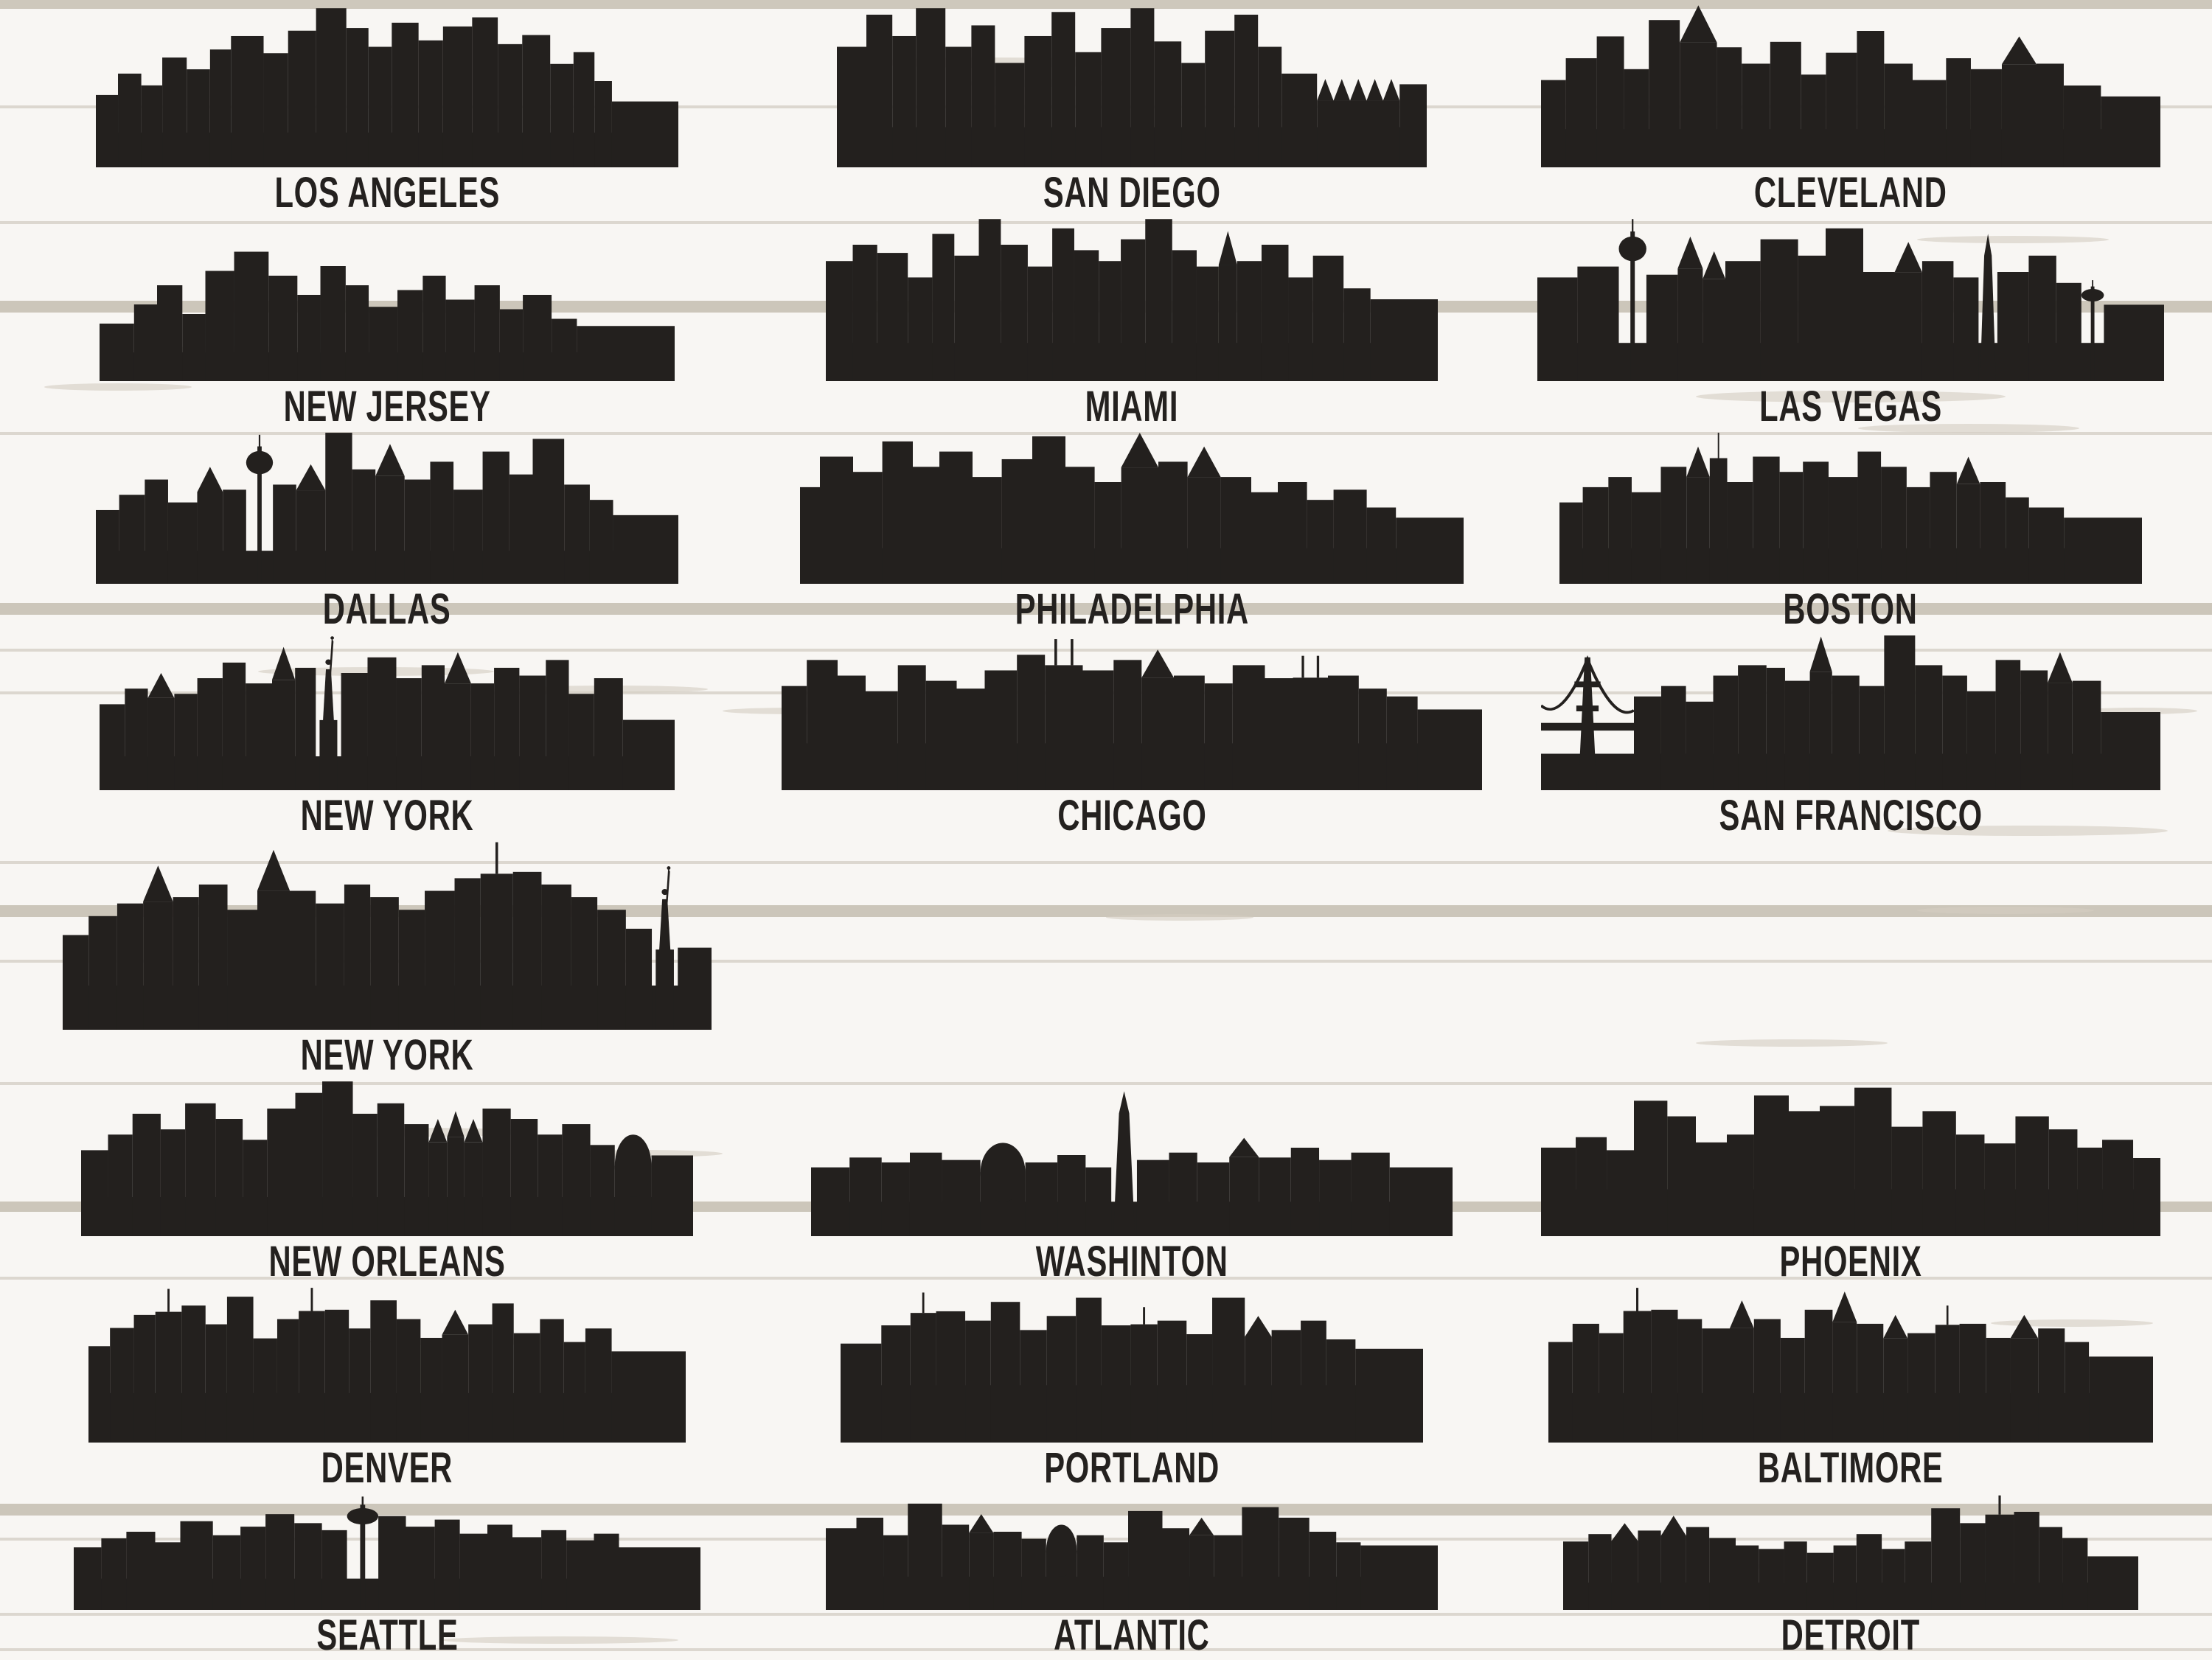  Describe the element at coordinates (1850, 1552) in the screenshot. I see `detroit-skyline` at that location.